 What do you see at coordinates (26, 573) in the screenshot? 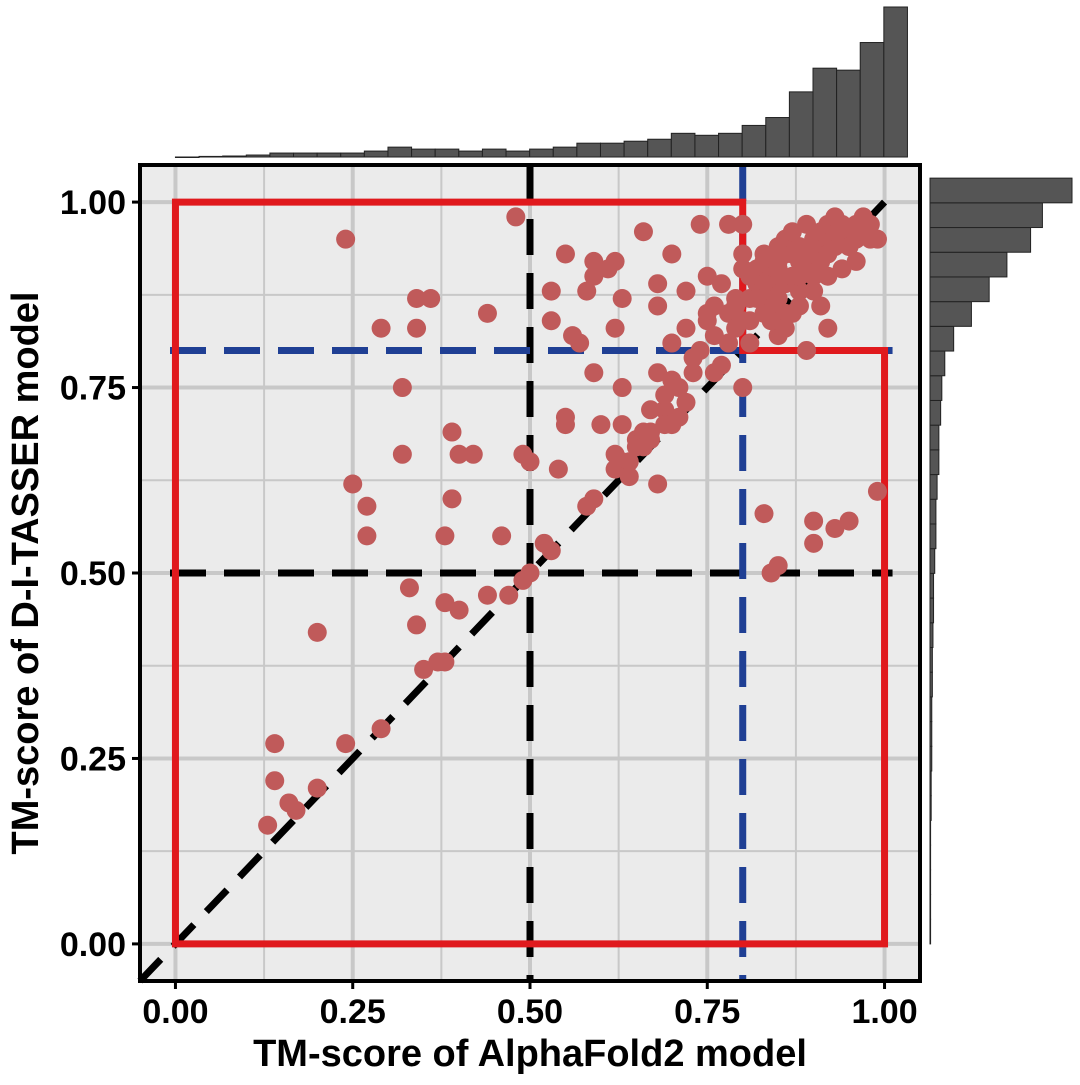
I see `y-axis-label: TM-score of D-I-TASSER model` at bounding box center [26, 573].